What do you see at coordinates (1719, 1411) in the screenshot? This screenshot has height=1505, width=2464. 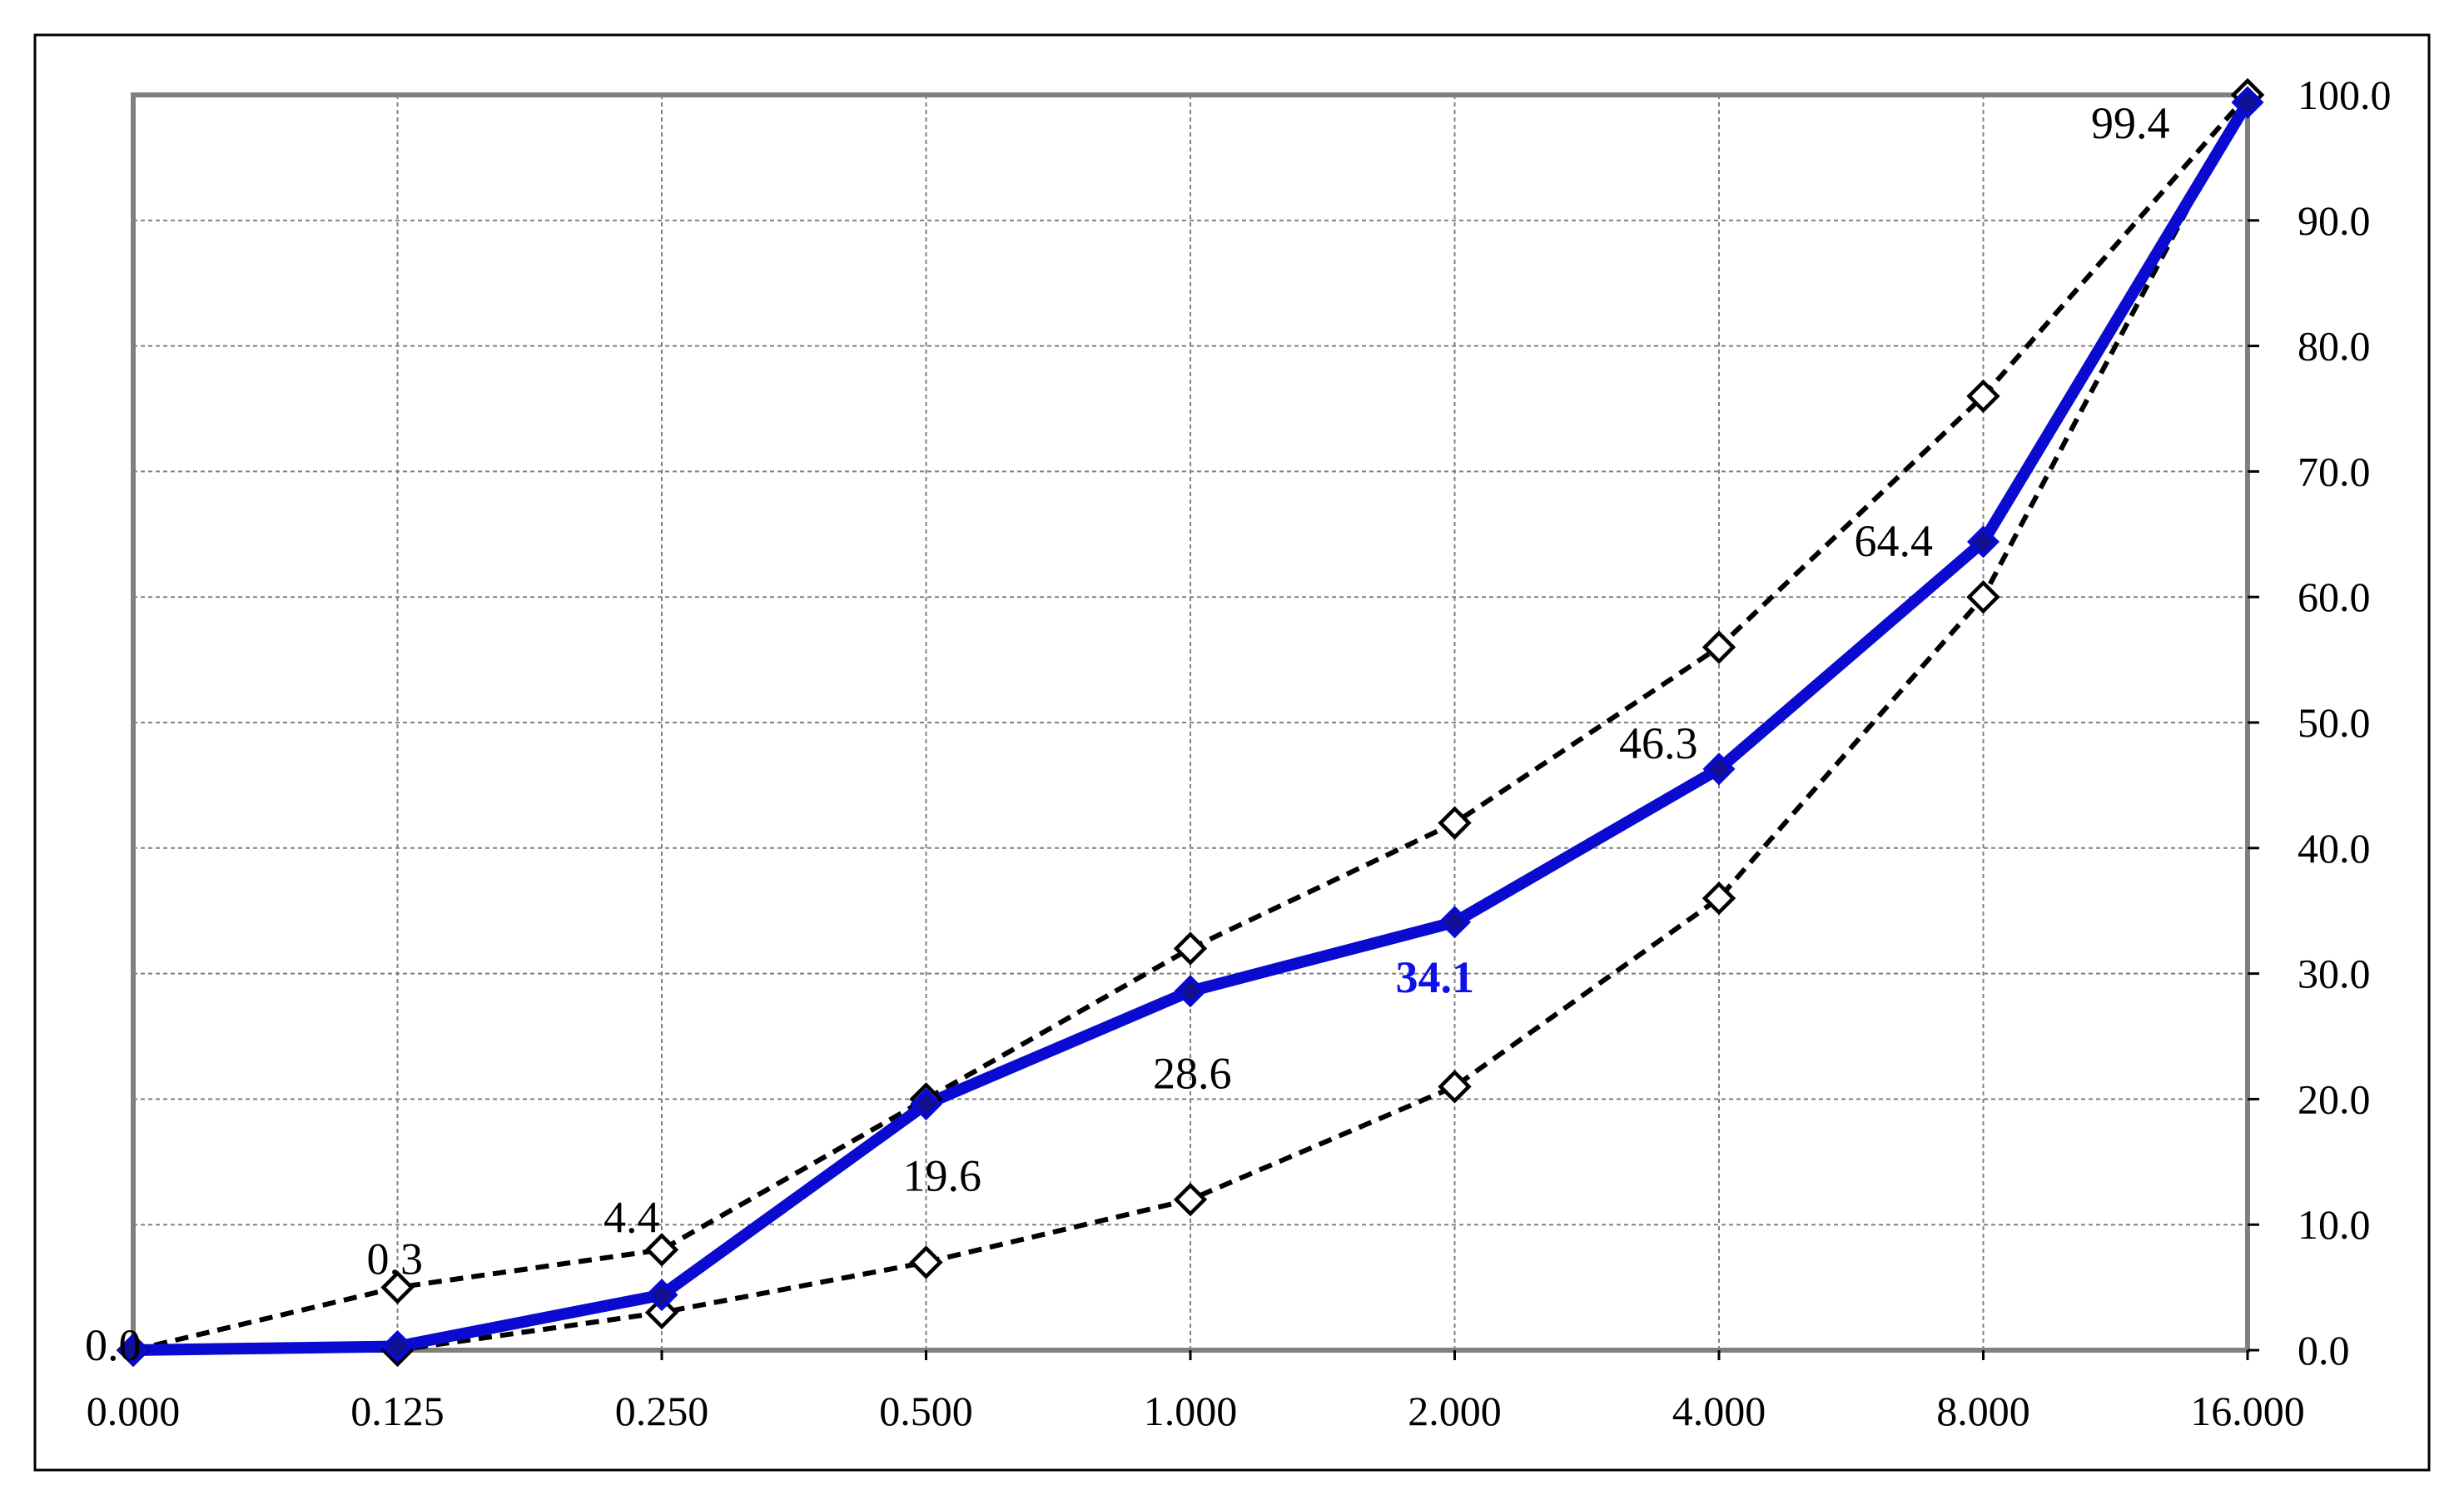 I see `x-tick-label: 4.000` at bounding box center [1719, 1411].